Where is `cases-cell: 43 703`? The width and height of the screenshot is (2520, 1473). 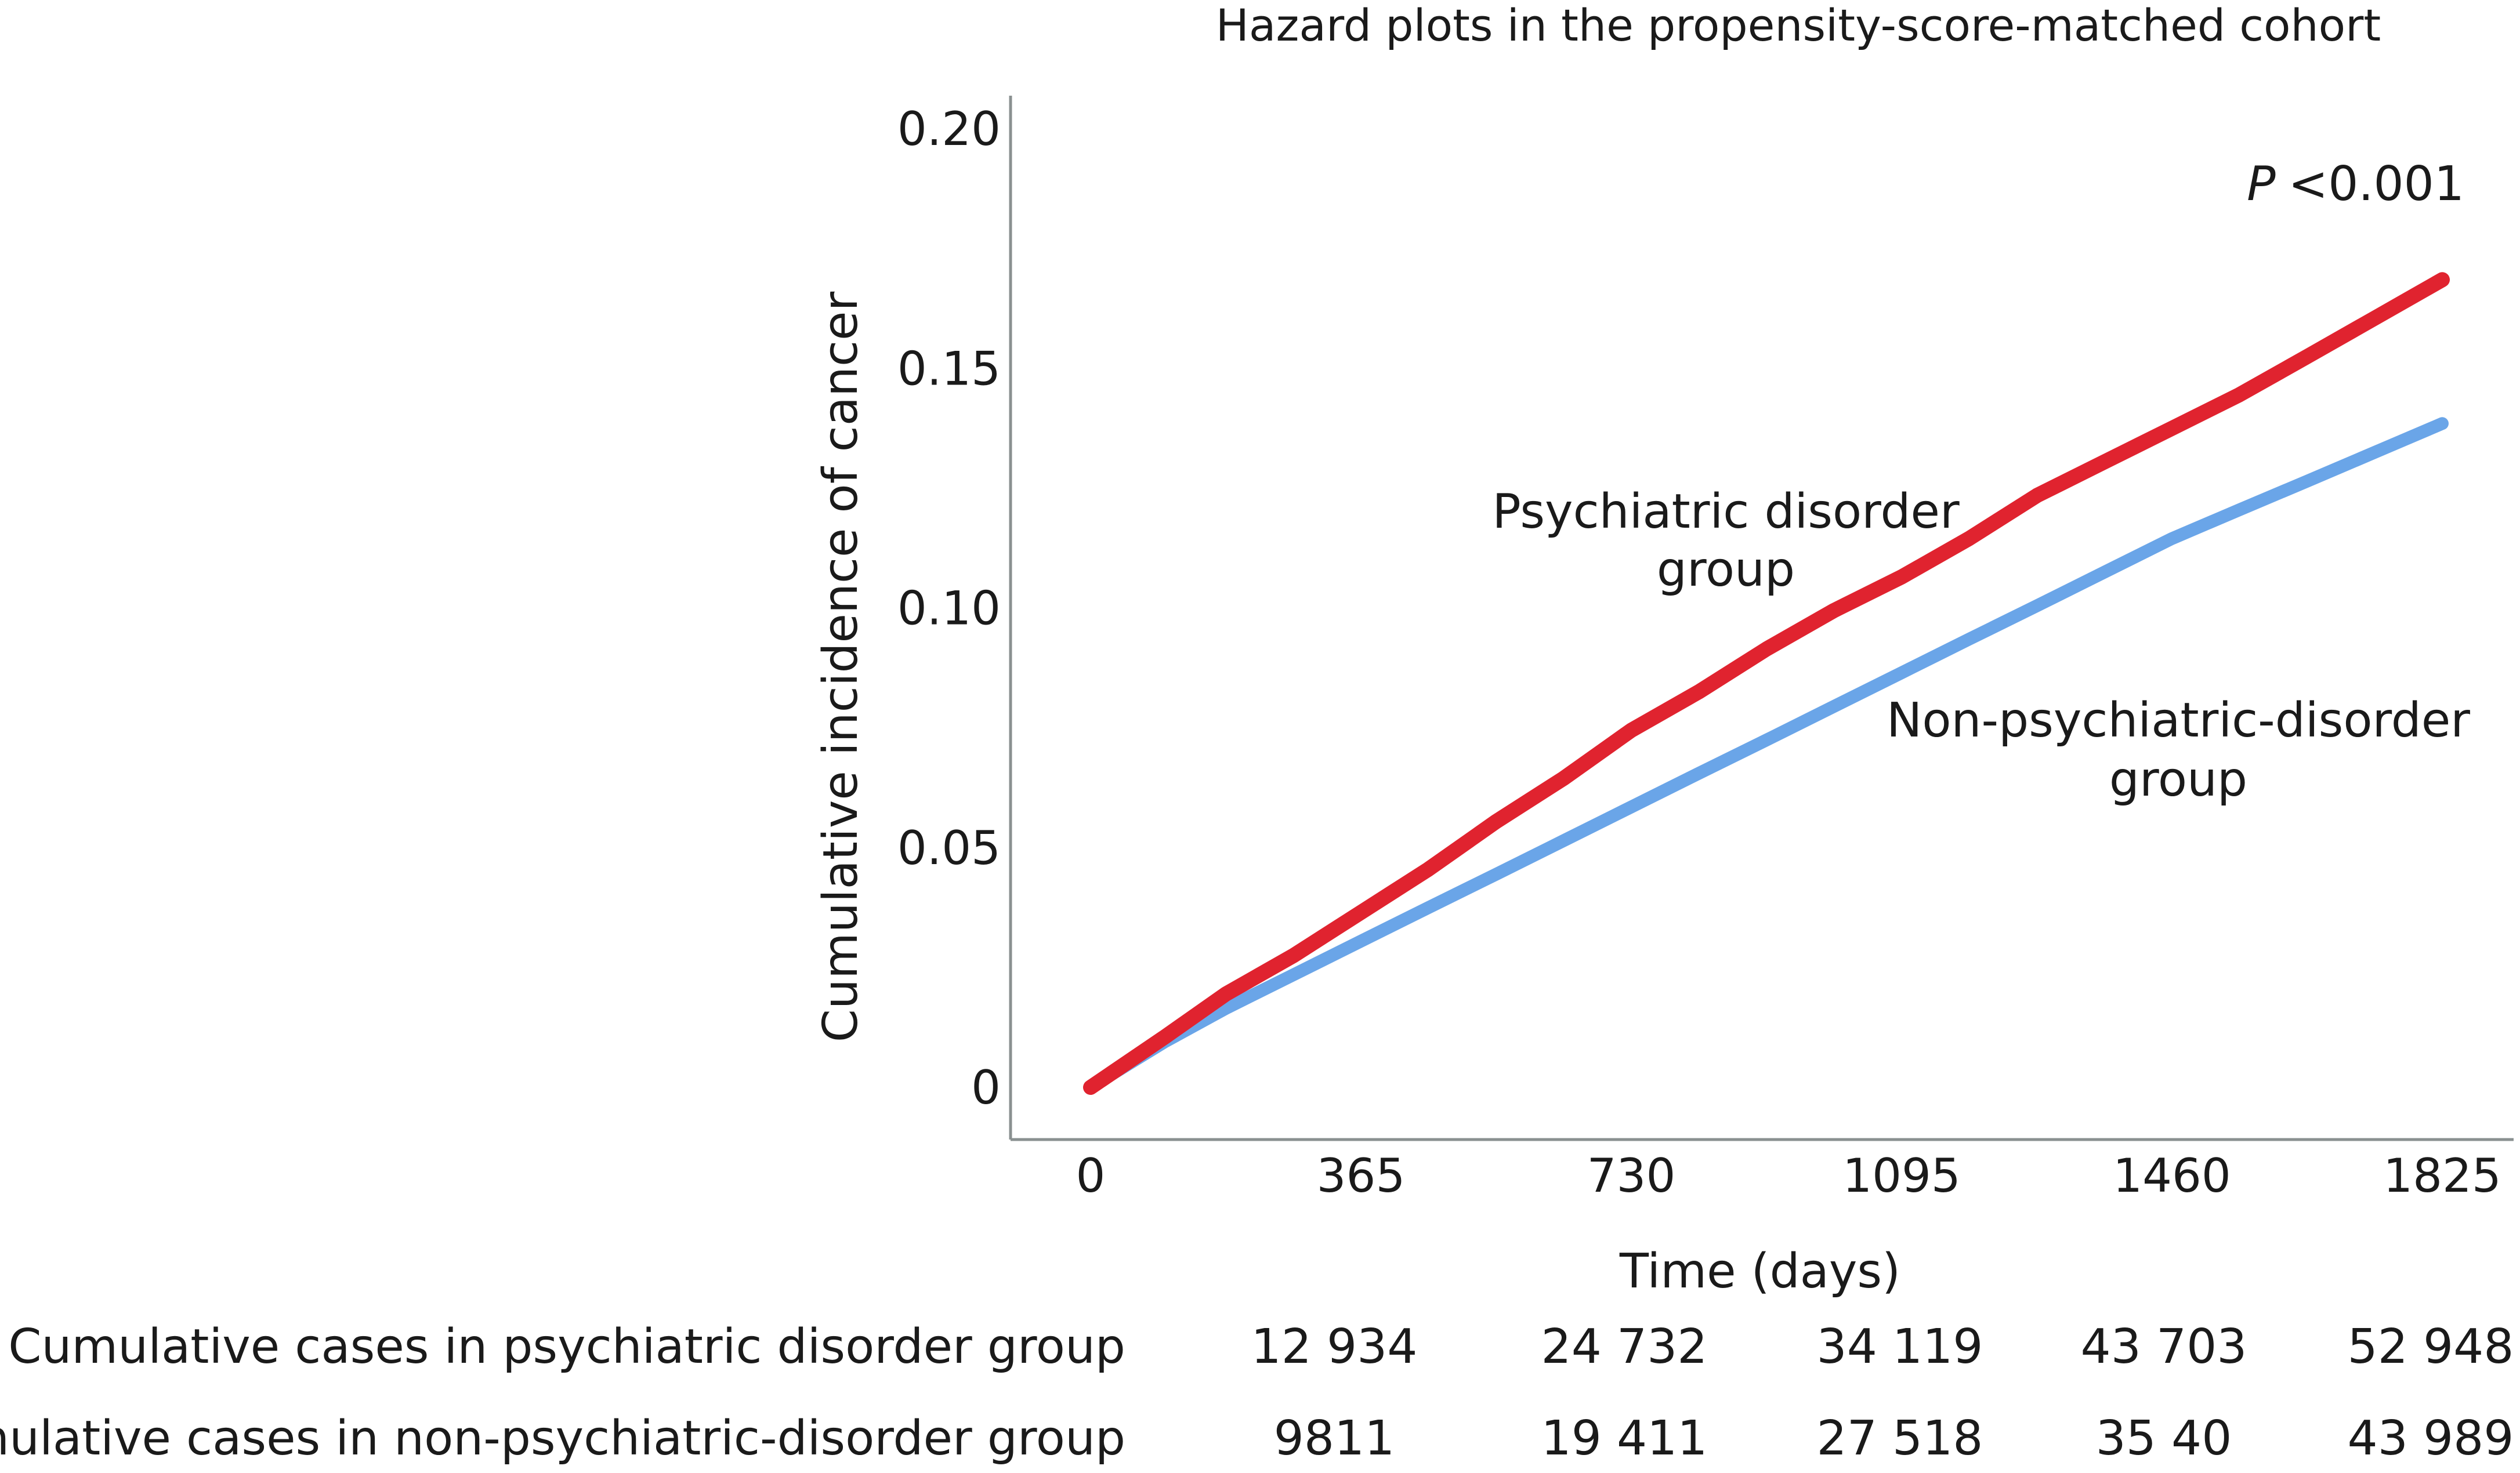
cases-cell: 43 703 is located at coordinates (2164, 1346).